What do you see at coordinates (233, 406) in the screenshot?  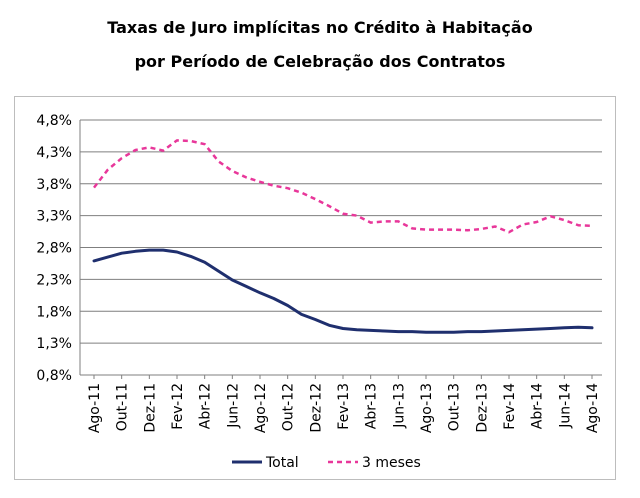 I see `x-tick-label: Jun-12` at bounding box center [233, 406].